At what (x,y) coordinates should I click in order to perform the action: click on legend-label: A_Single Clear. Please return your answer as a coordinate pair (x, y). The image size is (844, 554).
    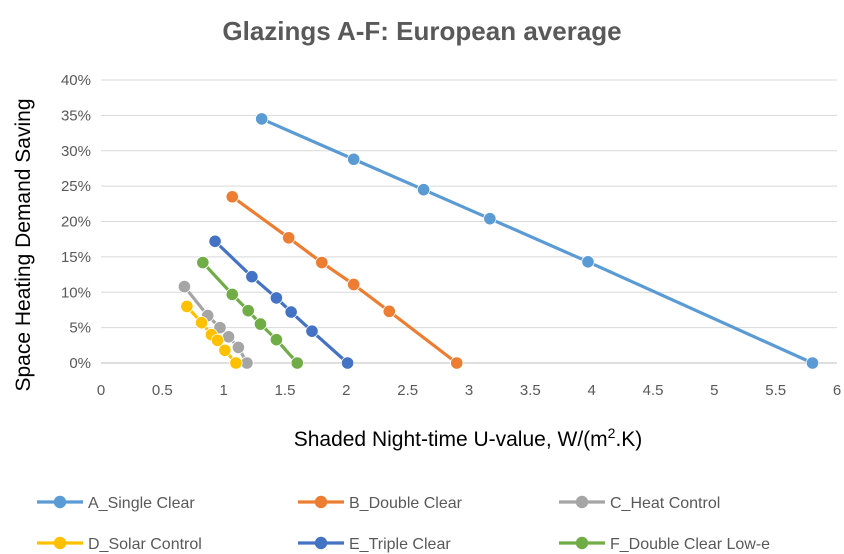
    Looking at the image, I should click on (141, 503).